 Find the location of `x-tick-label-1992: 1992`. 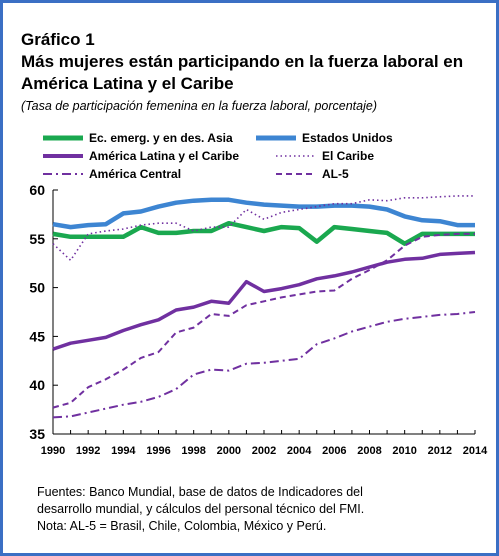

x-tick-label-1992: 1992 is located at coordinates (88, 451).